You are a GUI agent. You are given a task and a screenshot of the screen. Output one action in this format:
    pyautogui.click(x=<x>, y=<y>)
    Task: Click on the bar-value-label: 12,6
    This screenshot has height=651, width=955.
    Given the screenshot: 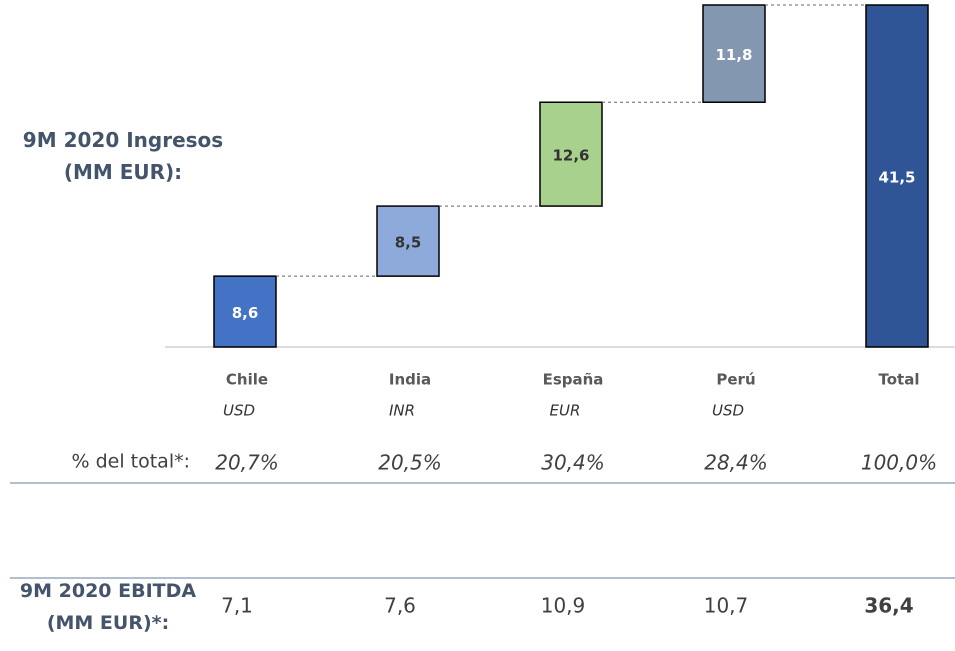 What is the action you would take?
    pyautogui.click(x=570, y=156)
    